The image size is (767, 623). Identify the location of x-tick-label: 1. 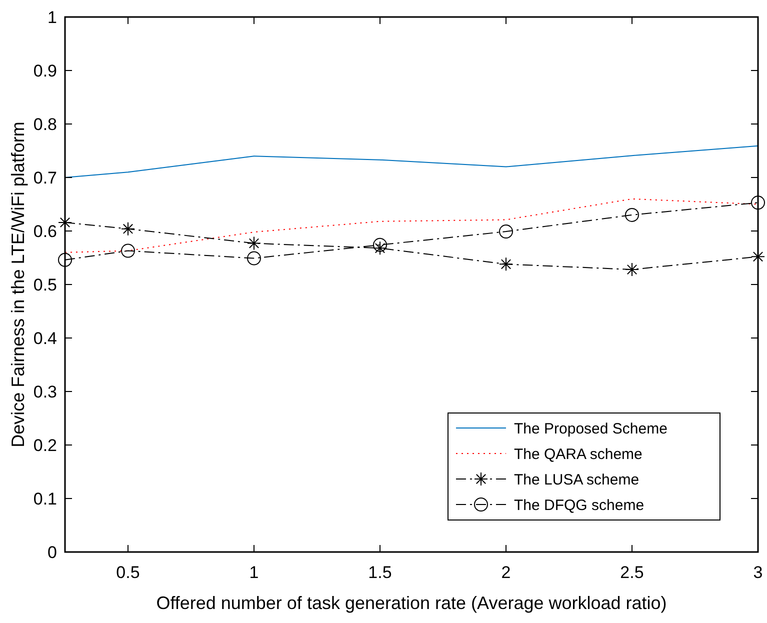
(254, 572).